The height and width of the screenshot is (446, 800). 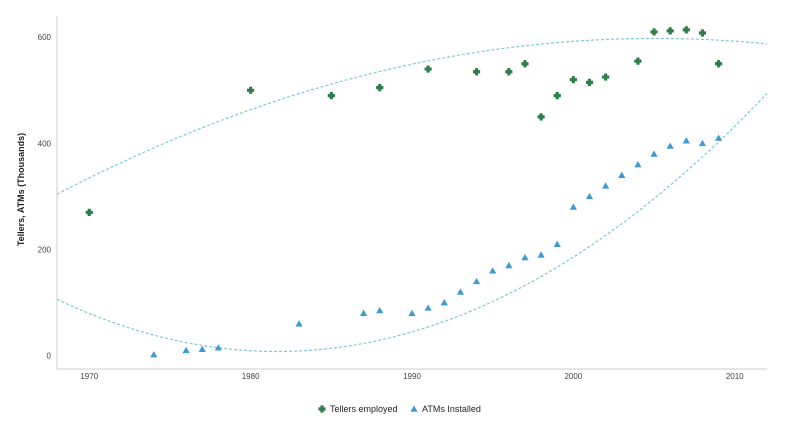 I want to click on y-tick-label: 400, so click(x=45, y=143).